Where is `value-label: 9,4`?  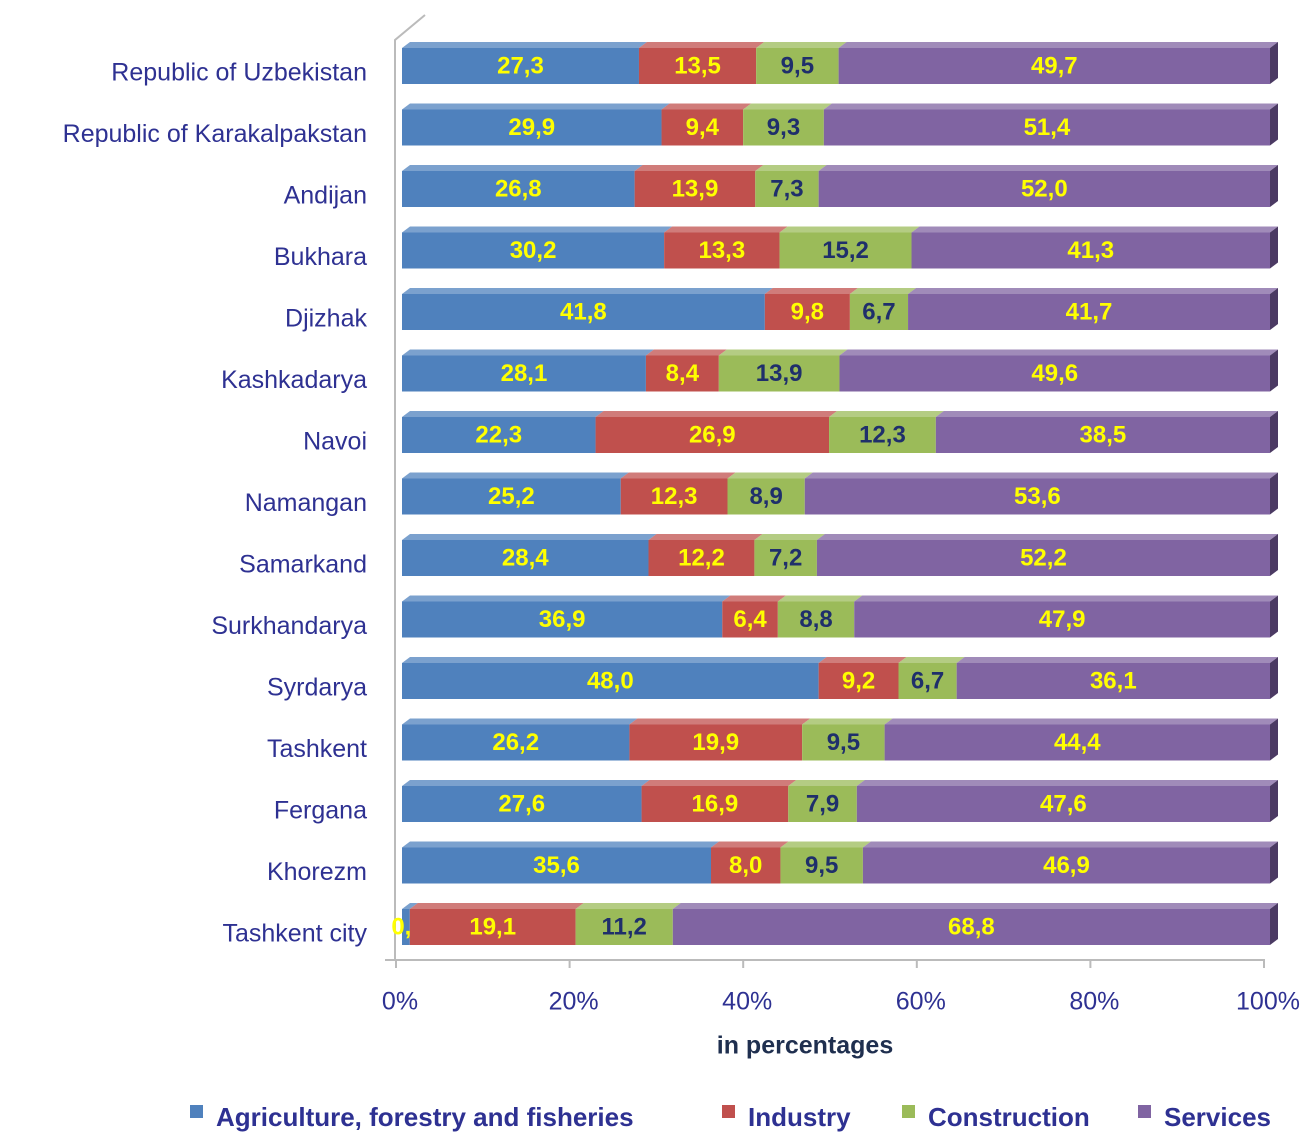 value-label: 9,4 is located at coordinates (703, 127).